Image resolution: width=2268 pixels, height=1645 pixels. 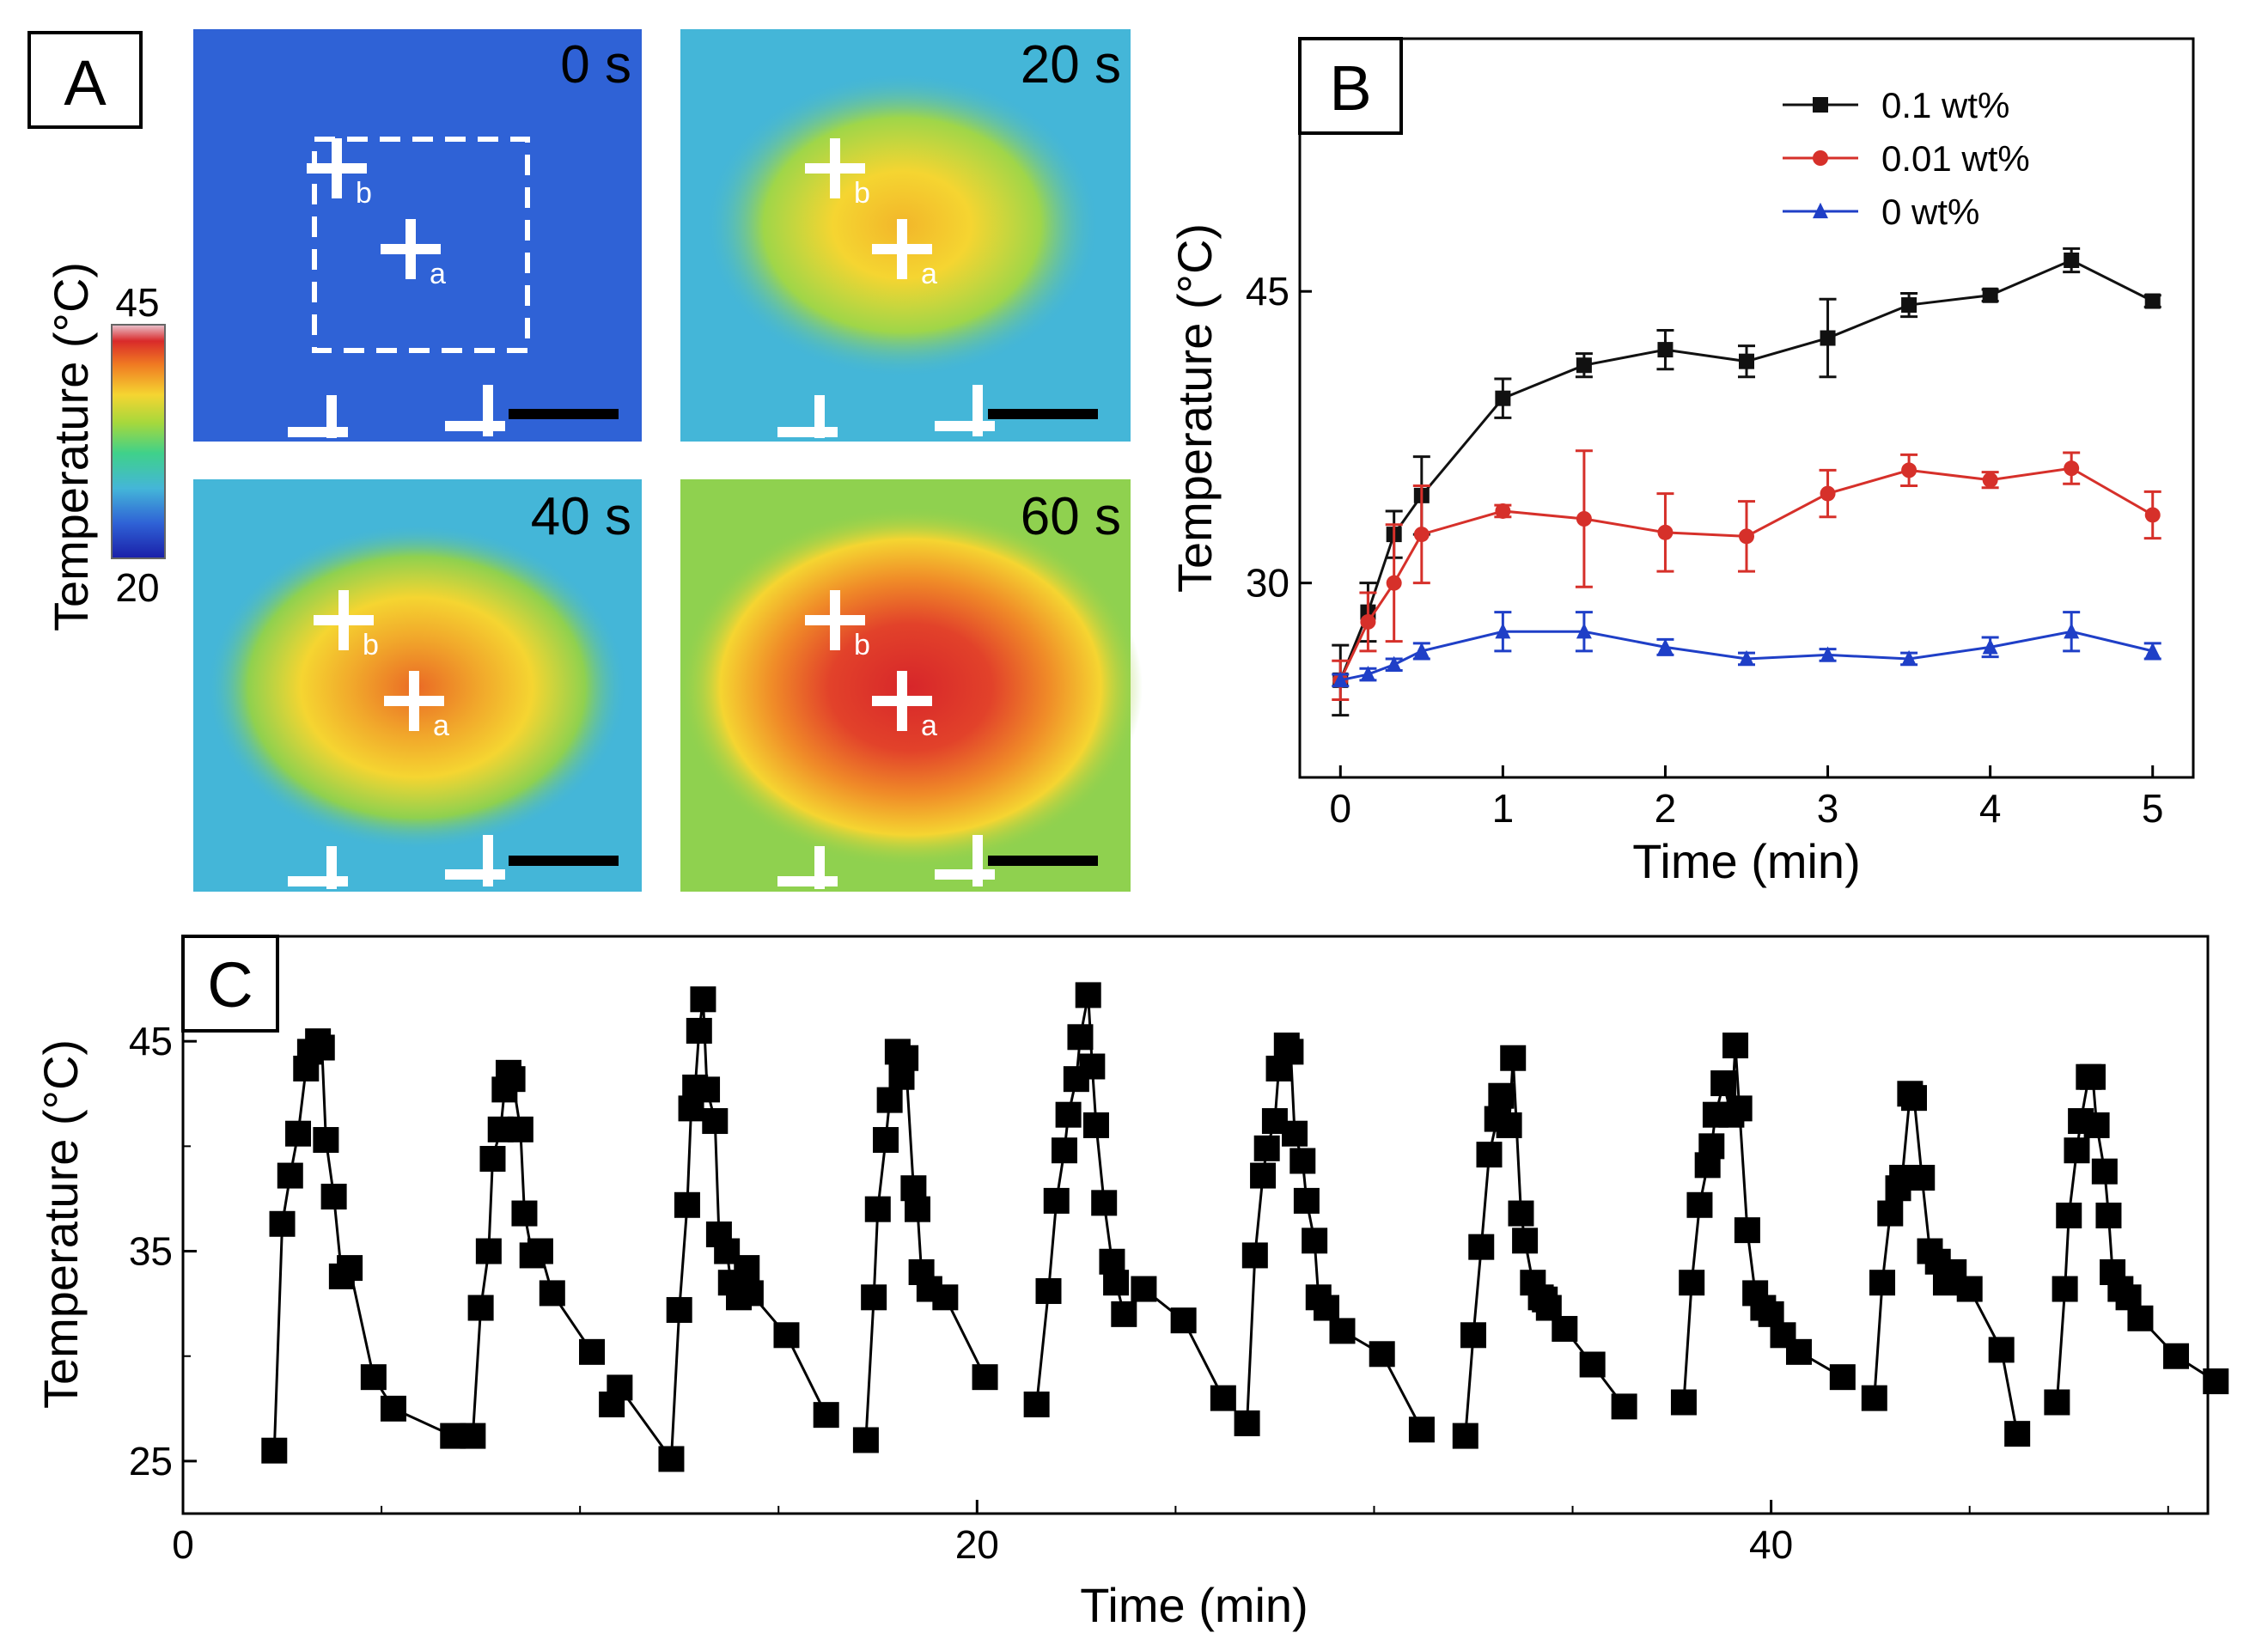 What do you see at coordinates (911, 685) in the screenshot?
I see `thermal-frame-60s: b a 60 s` at bounding box center [911, 685].